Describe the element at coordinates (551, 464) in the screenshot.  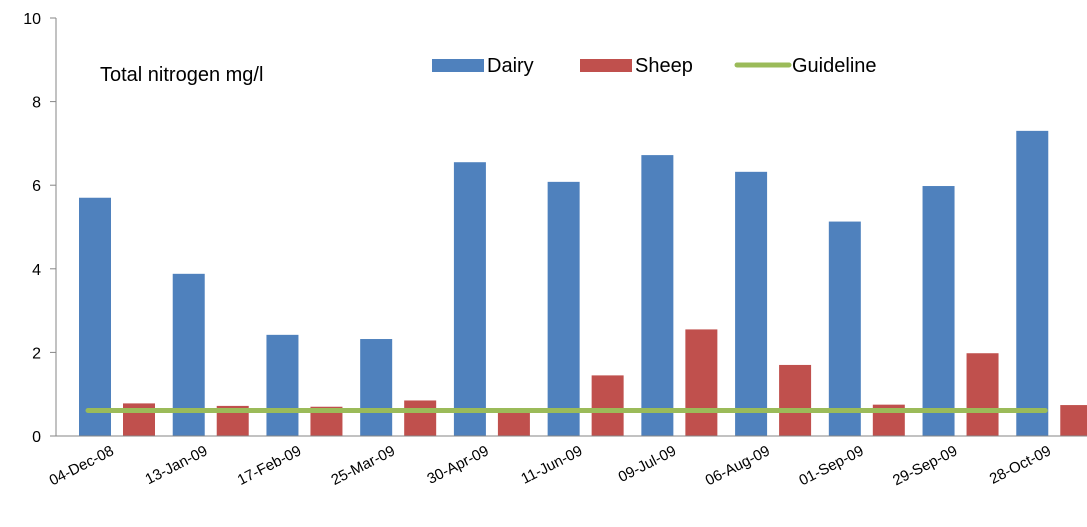
I see `x-tick-label: 11-Jun-09` at that location.